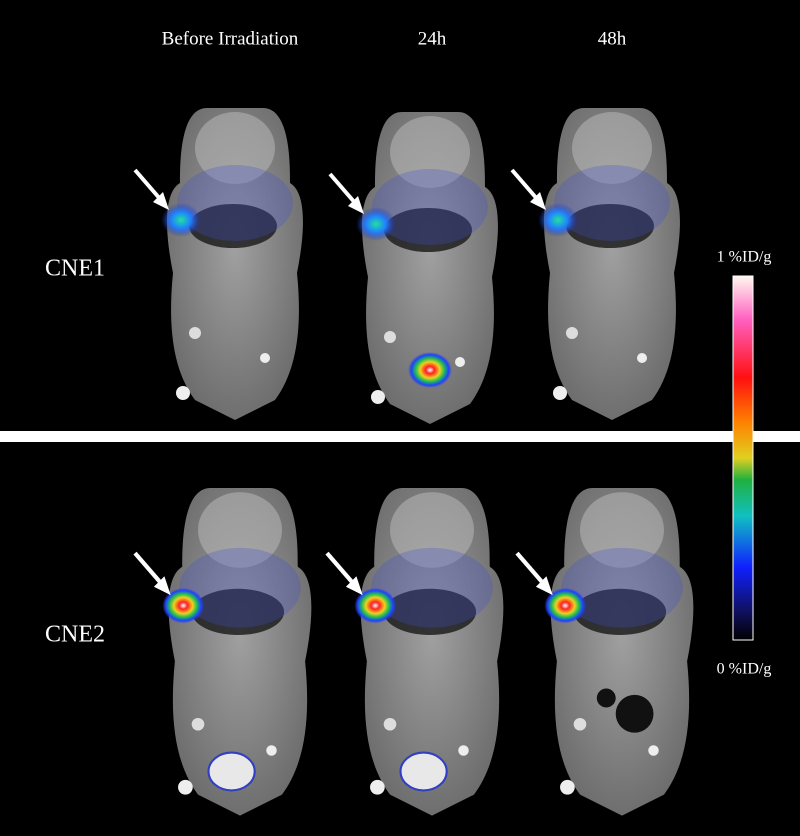  What do you see at coordinates (75, 635) in the screenshot?
I see `row-label: CNE2` at bounding box center [75, 635].